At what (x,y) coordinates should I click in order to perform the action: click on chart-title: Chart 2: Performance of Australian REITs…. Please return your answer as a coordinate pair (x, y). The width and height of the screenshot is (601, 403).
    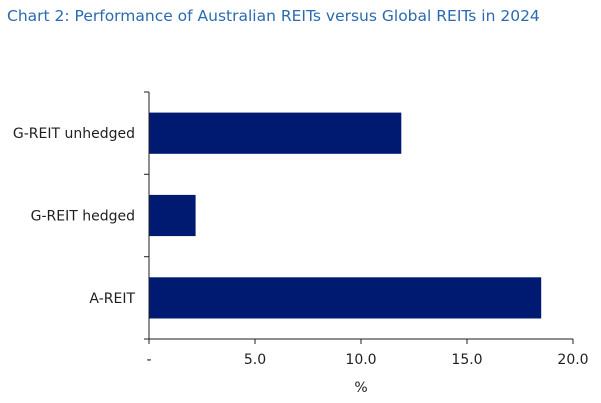
    Looking at the image, I should click on (273, 16).